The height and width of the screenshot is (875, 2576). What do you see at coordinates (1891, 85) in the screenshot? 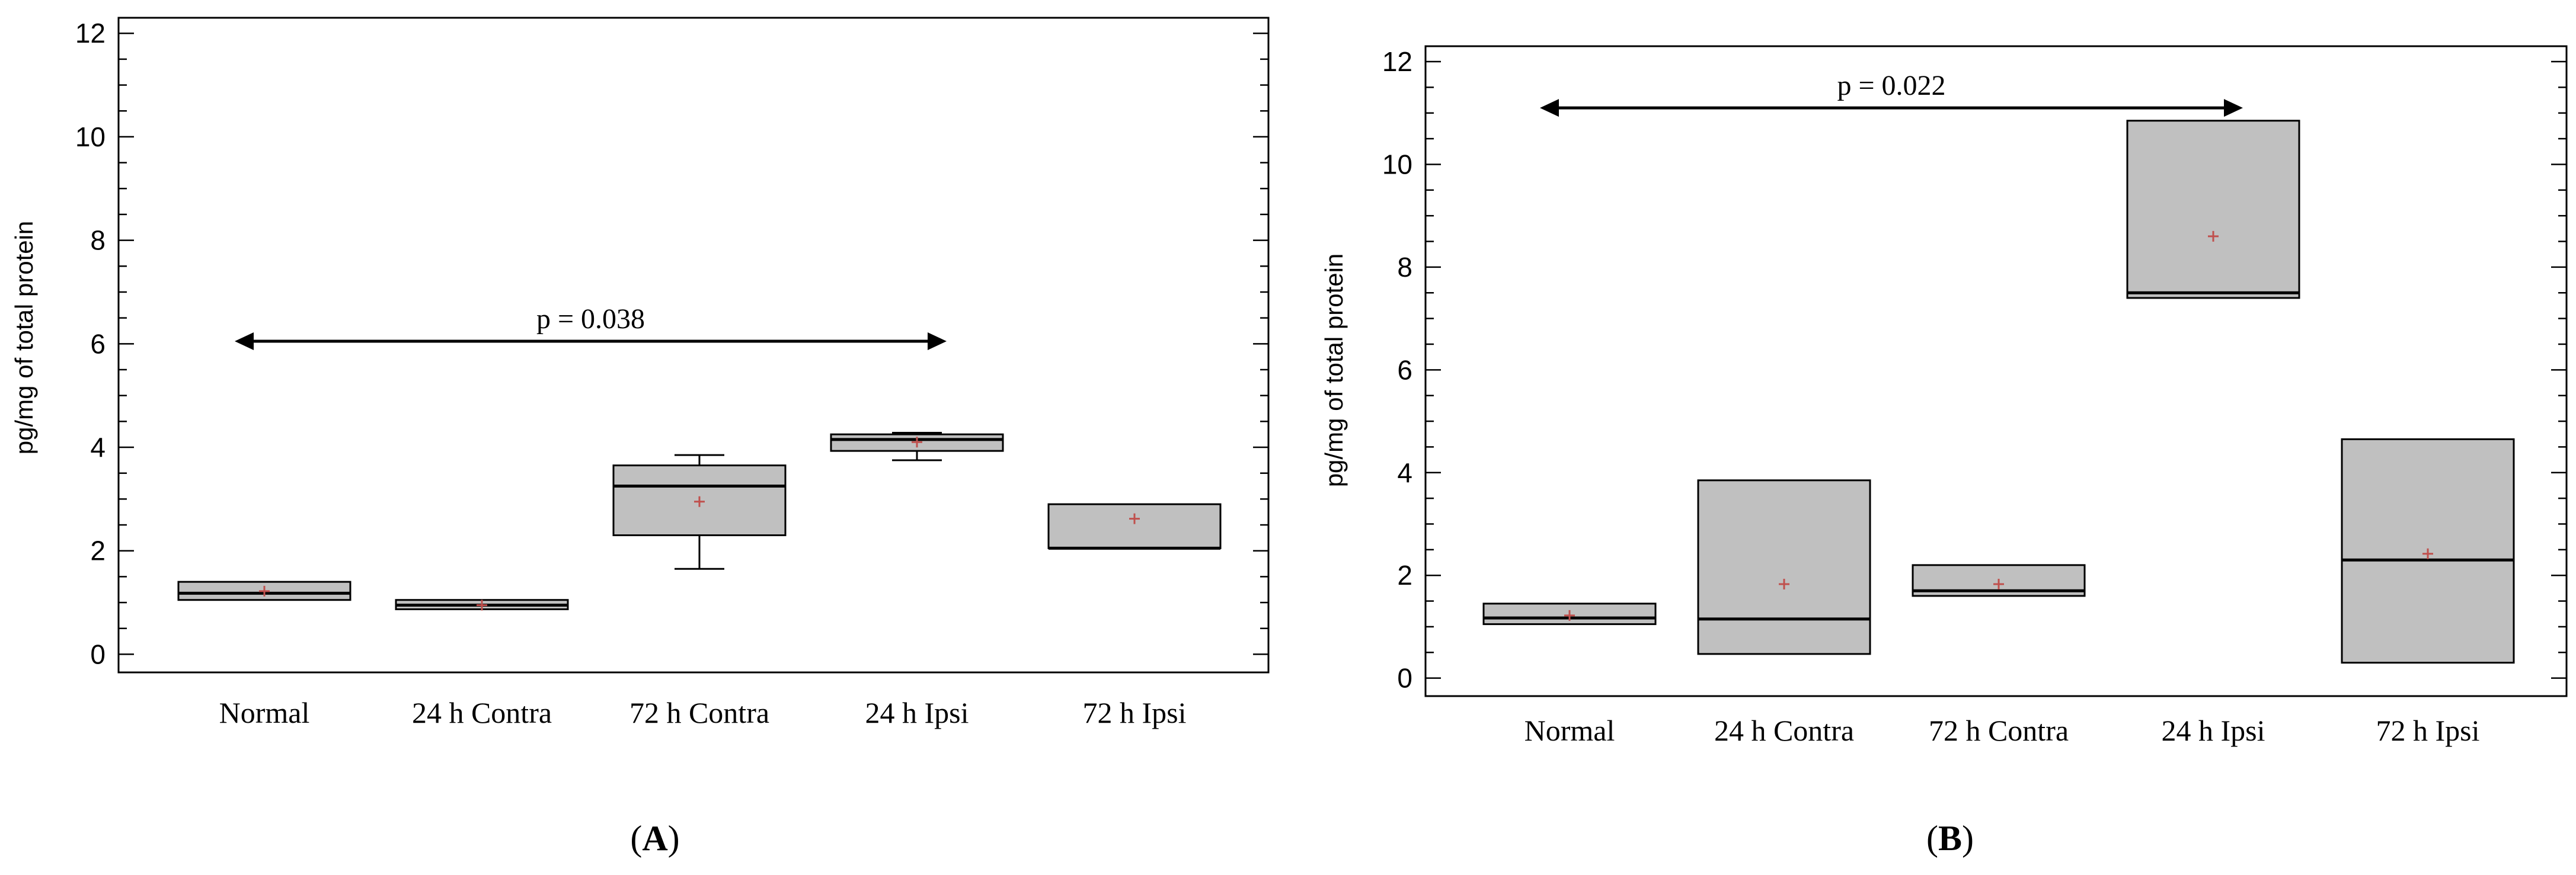
I see `p-value-label: p = 0.022` at bounding box center [1891, 85].